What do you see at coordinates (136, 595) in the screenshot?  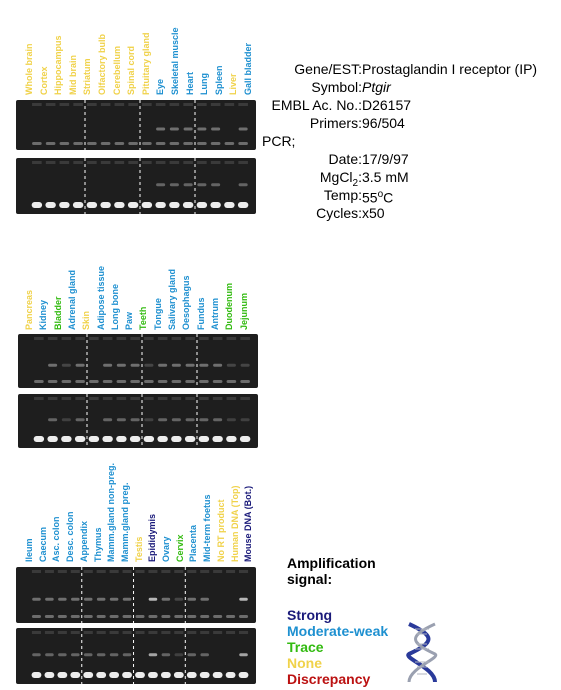 I see `gel-image-3-top` at bounding box center [136, 595].